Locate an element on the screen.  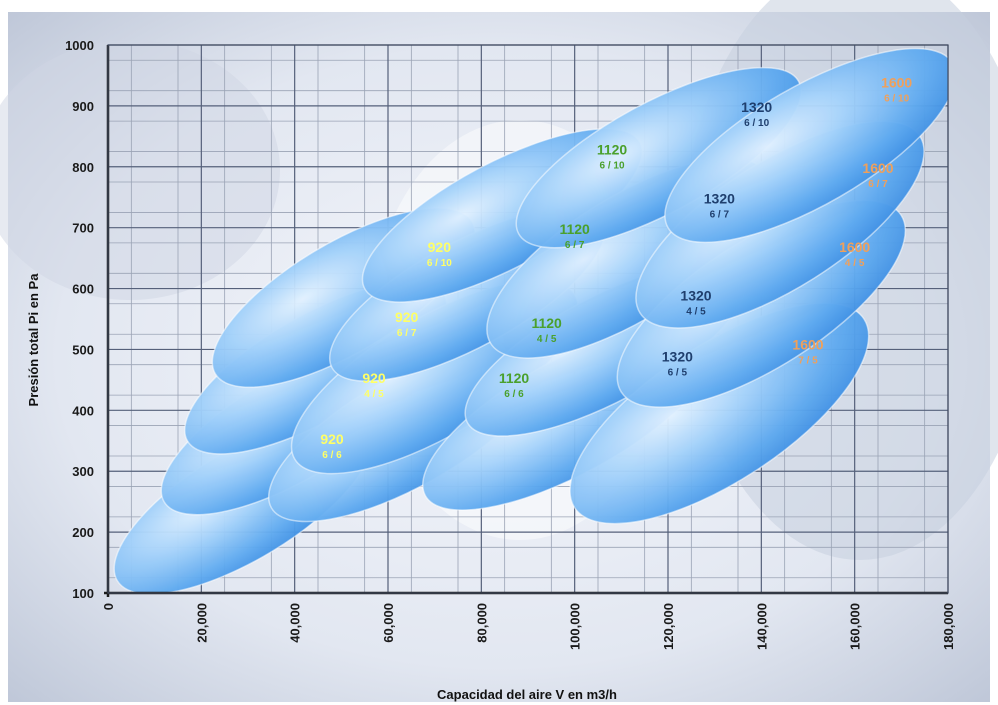
y-tick-label: 200 is located at coordinates (83, 532).